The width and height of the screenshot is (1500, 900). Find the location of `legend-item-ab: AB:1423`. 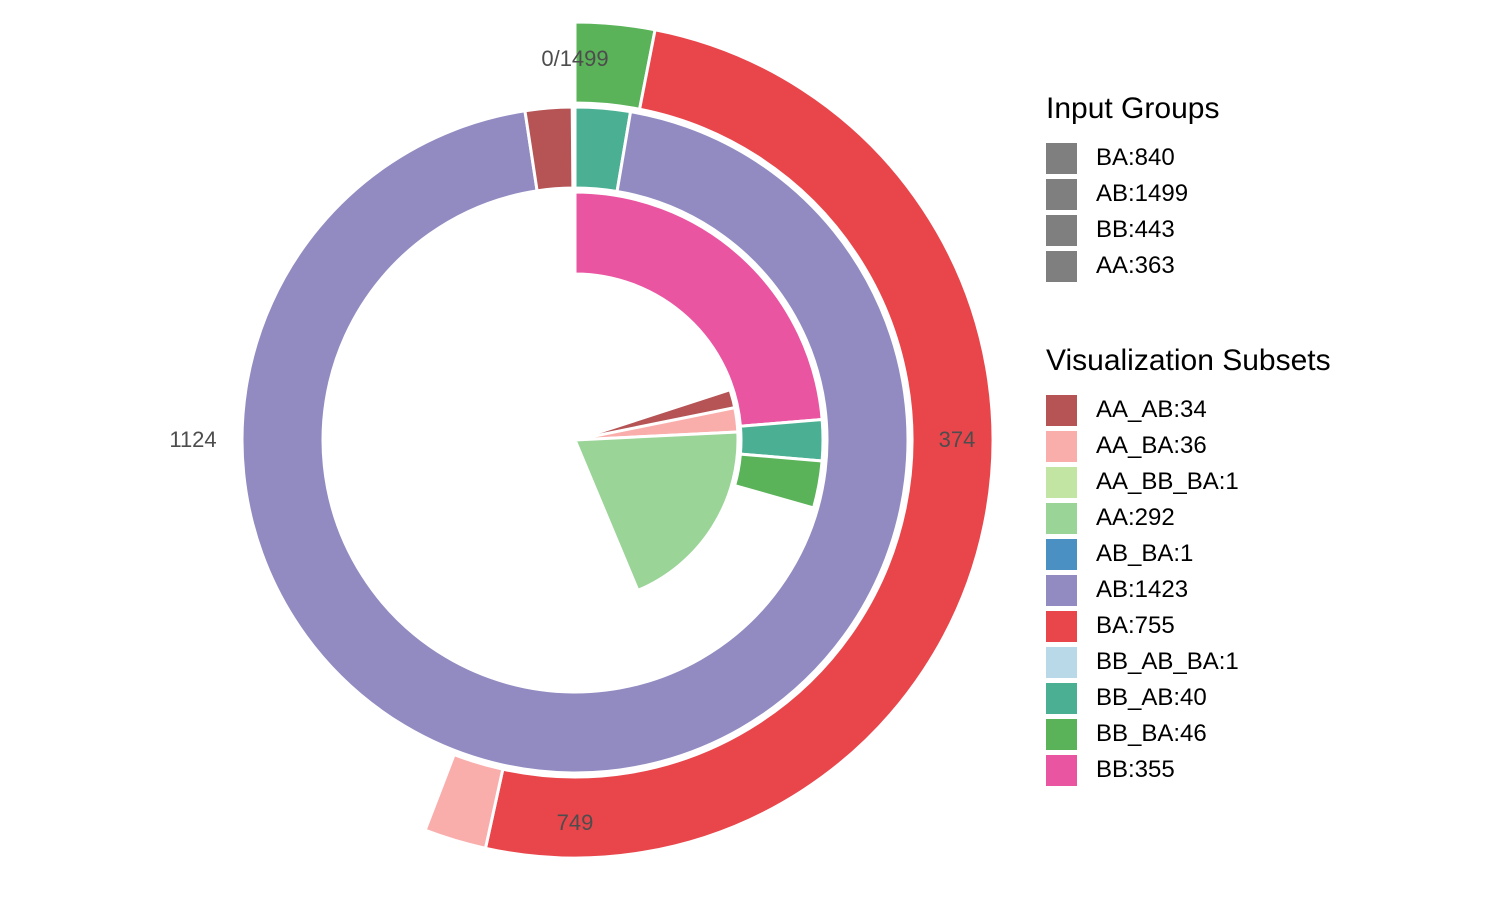

legend-item-ab: AB:1423 is located at coordinates (1188, 590).